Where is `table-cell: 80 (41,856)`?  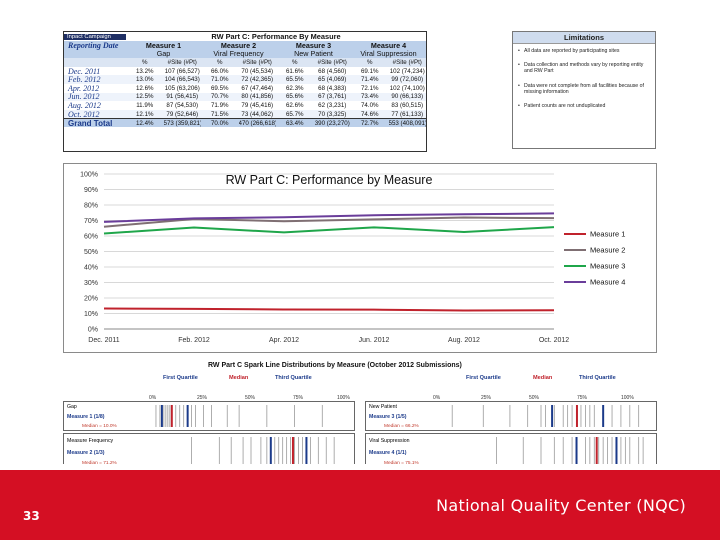 table-cell: 80 (41,856) is located at coordinates (257, 97).